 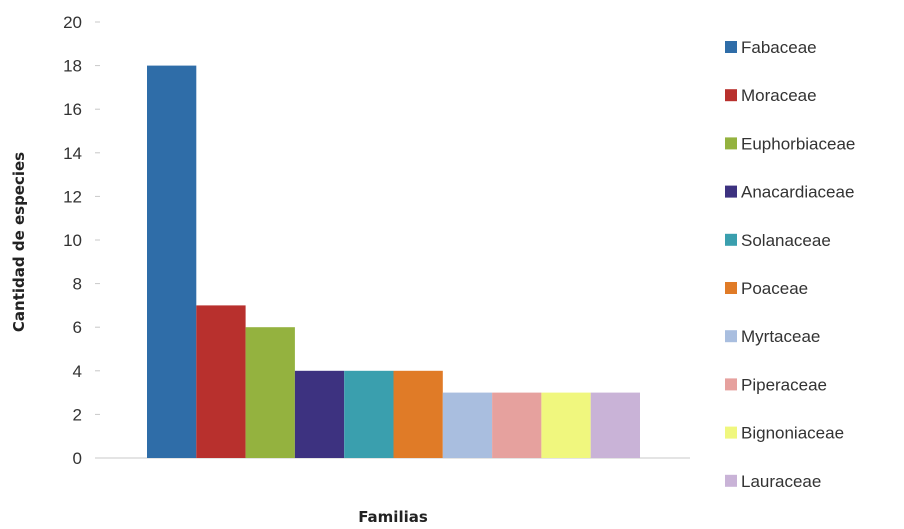 I want to click on bar-solanaceae, so click(x=369, y=414).